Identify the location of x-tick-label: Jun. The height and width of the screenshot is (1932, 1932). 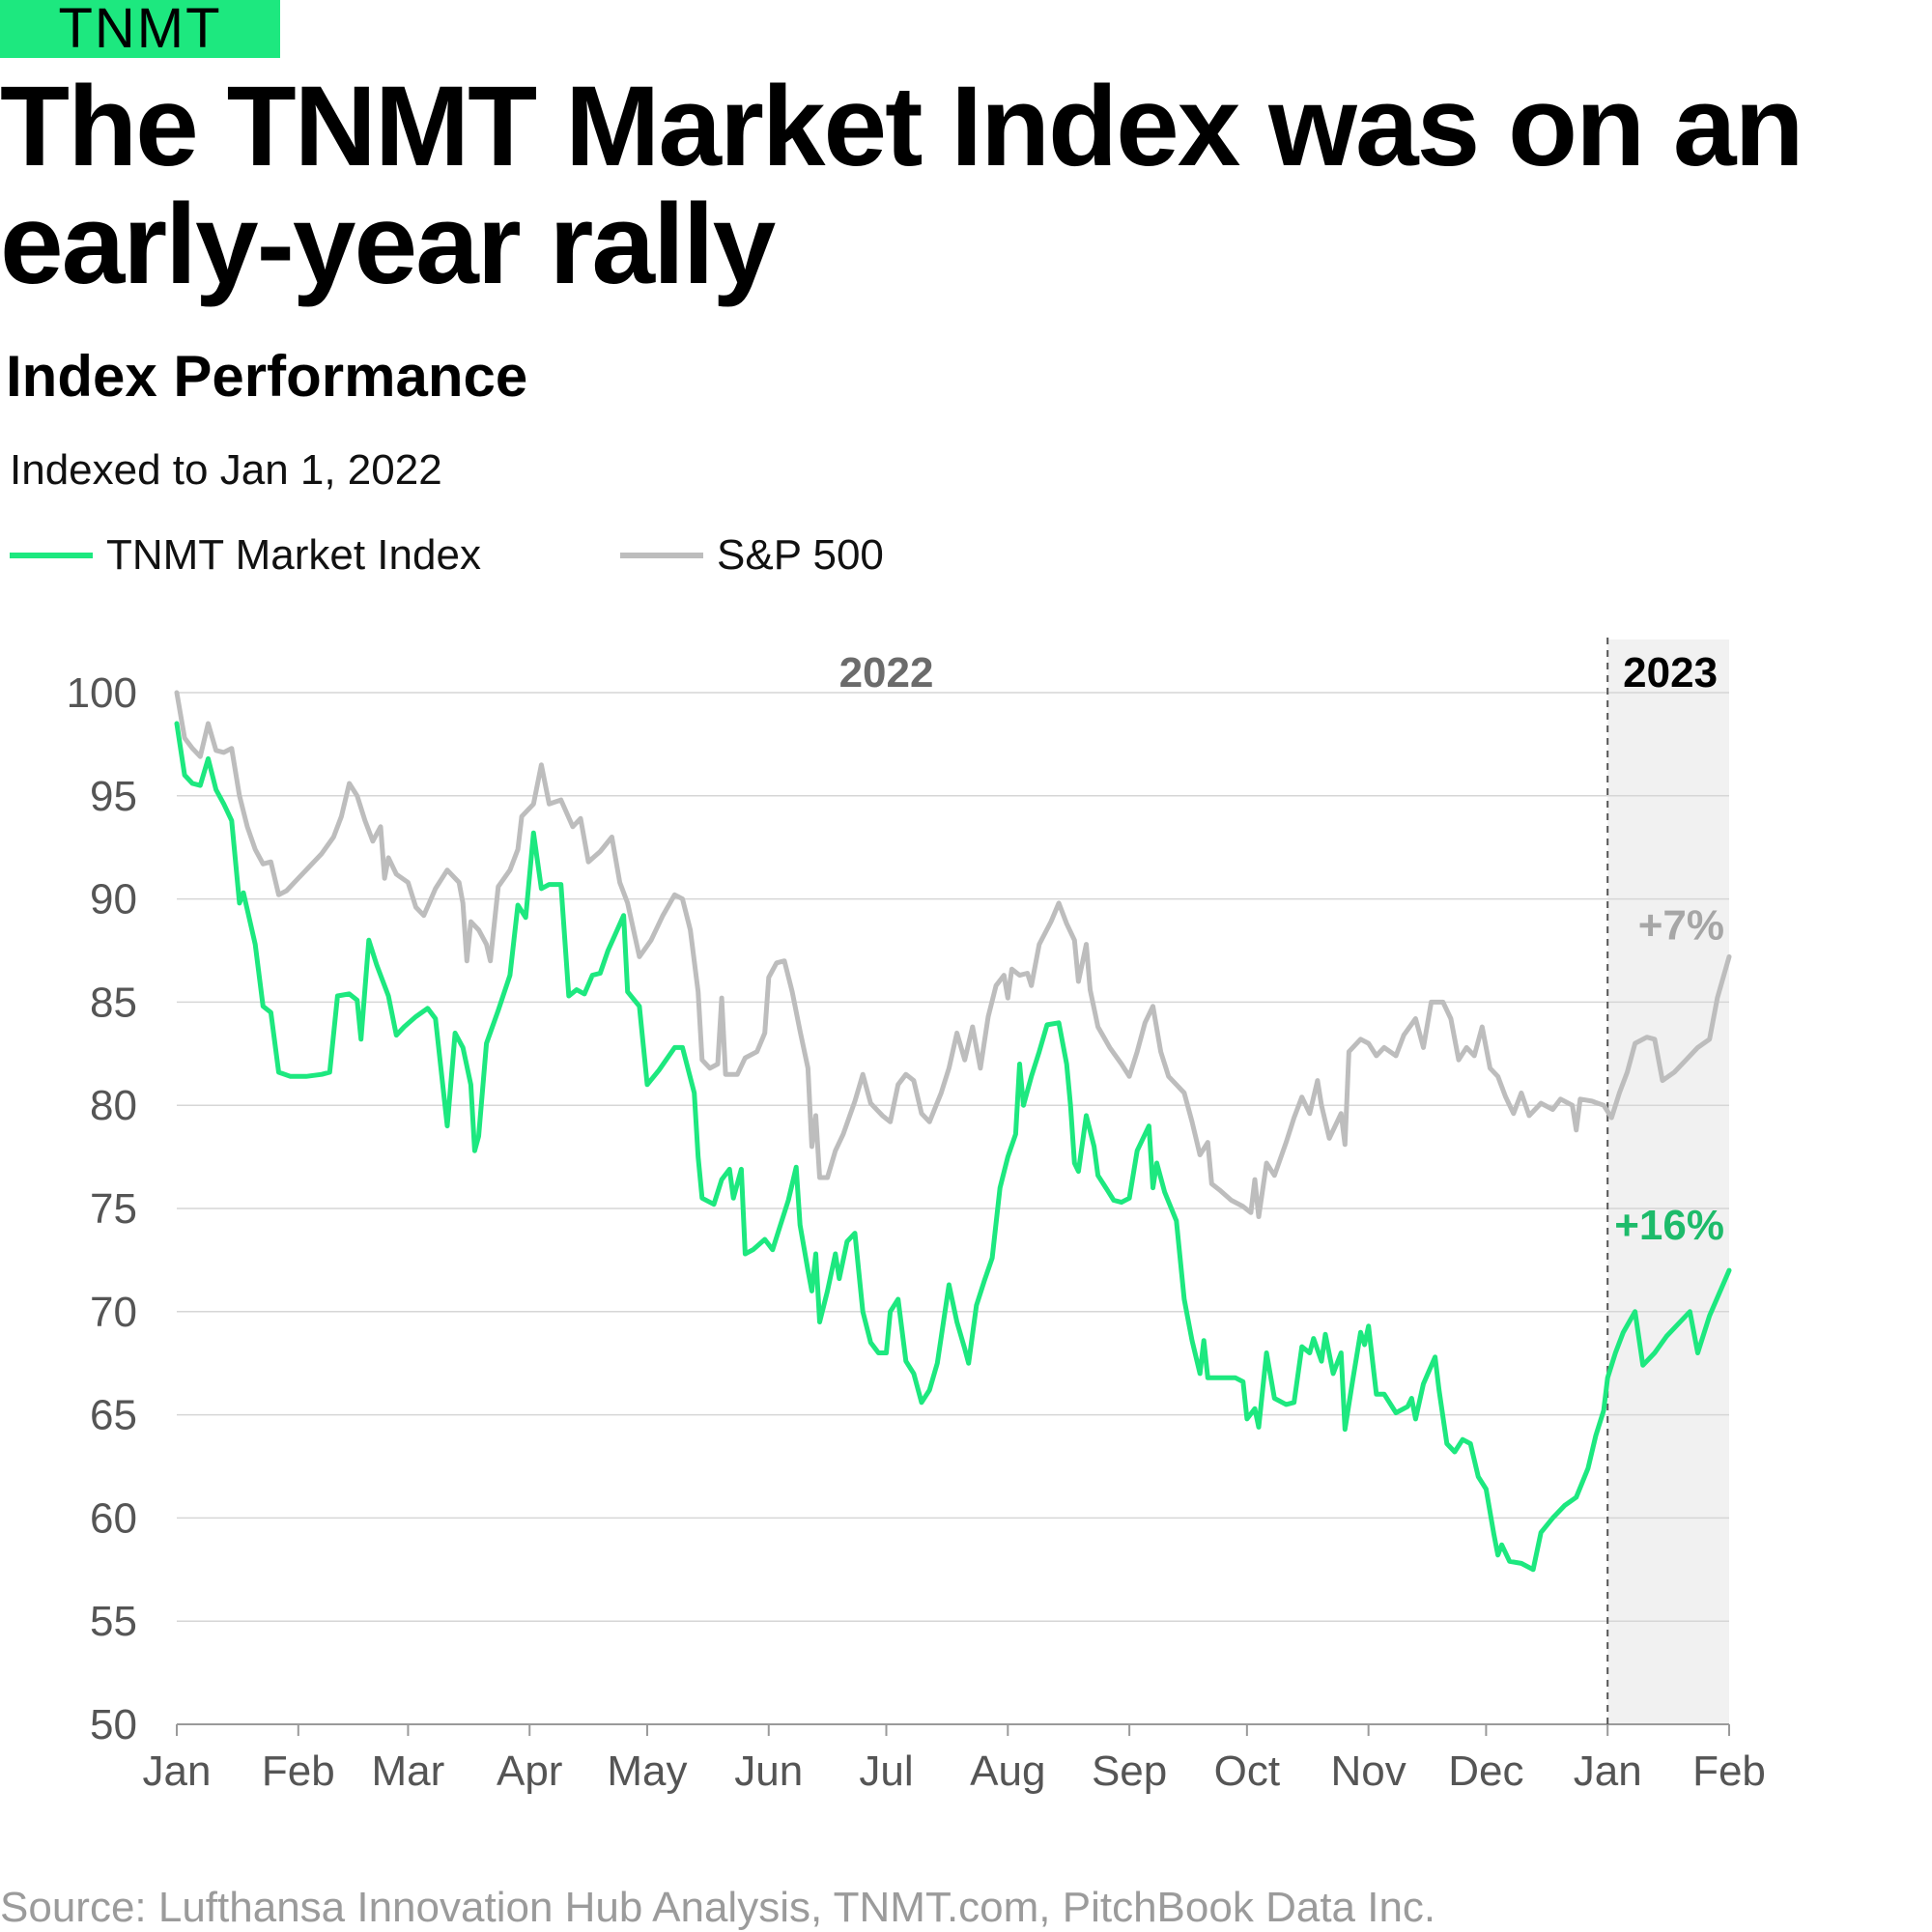
(768, 1771).